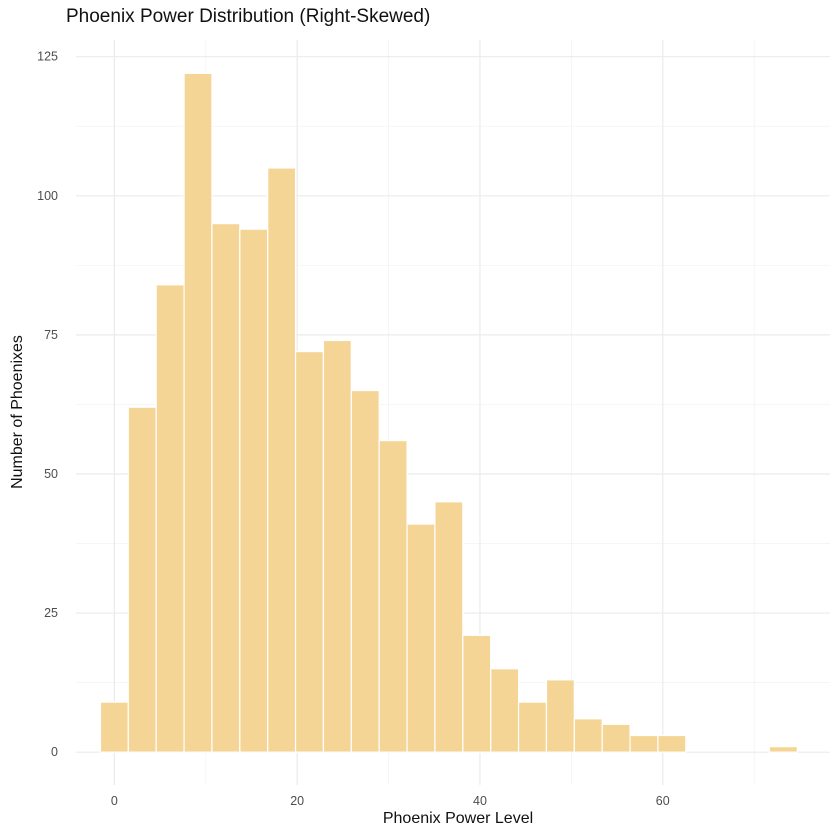 The image size is (840, 840). Describe the element at coordinates (297, 801) in the screenshot. I see `x-tick-label: 20` at that location.